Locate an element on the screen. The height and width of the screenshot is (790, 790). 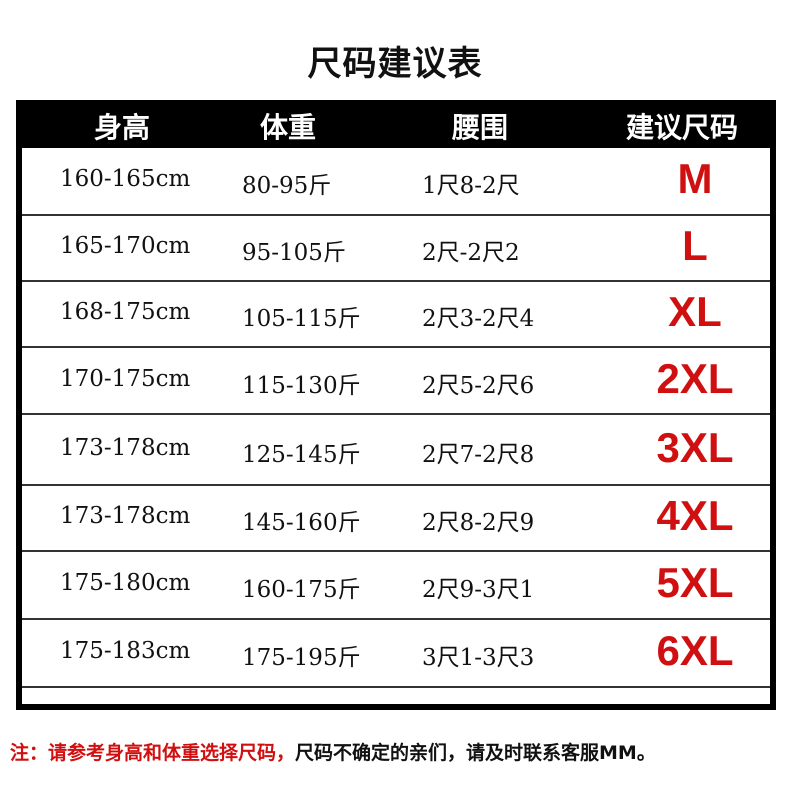
cell-weight: 175-195斤 is located at coordinates (301, 658).